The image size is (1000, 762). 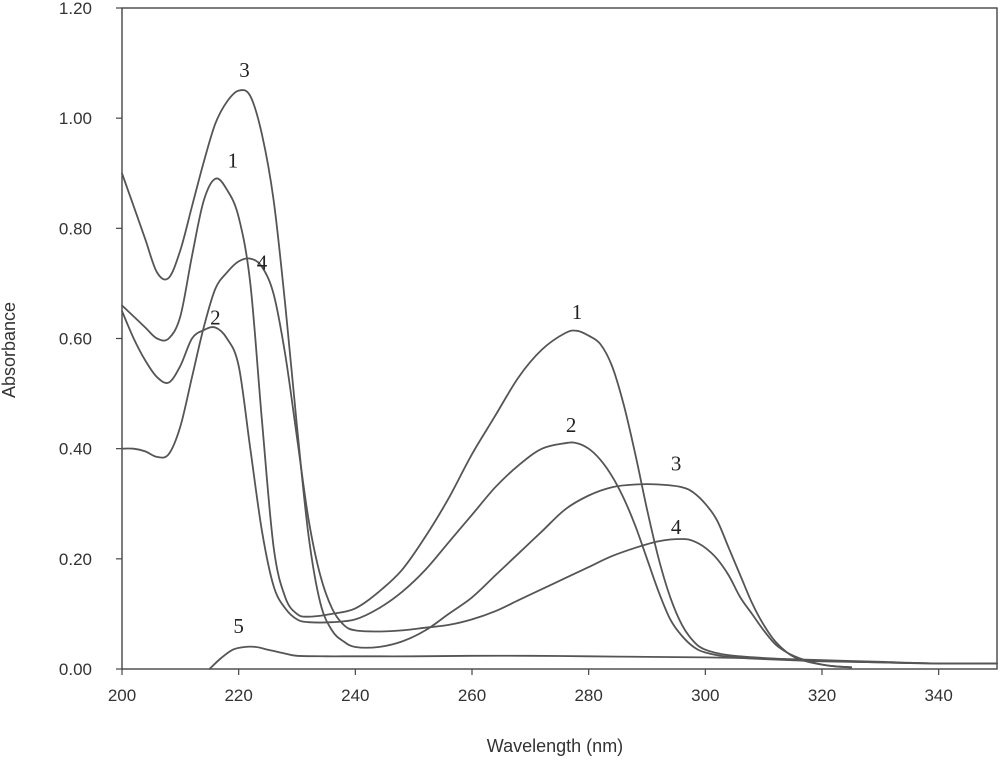 I want to click on y-tick-label: 0.80, so click(x=75, y=228).